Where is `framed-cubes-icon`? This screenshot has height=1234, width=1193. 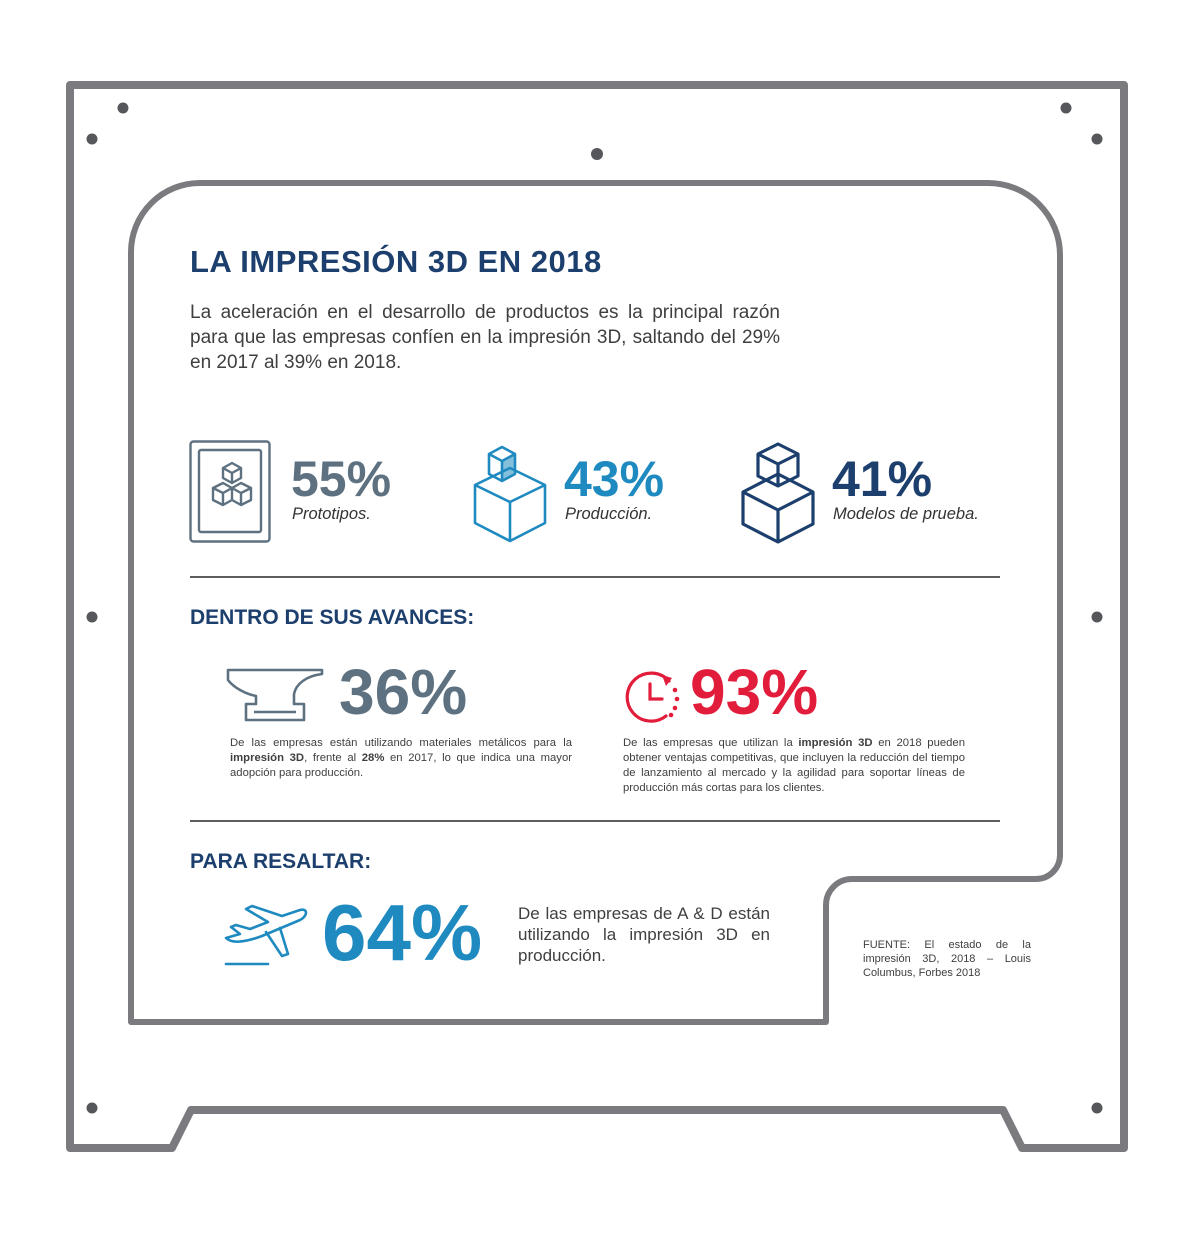 framed-cubes-icon is located at coordinates (230, 491).